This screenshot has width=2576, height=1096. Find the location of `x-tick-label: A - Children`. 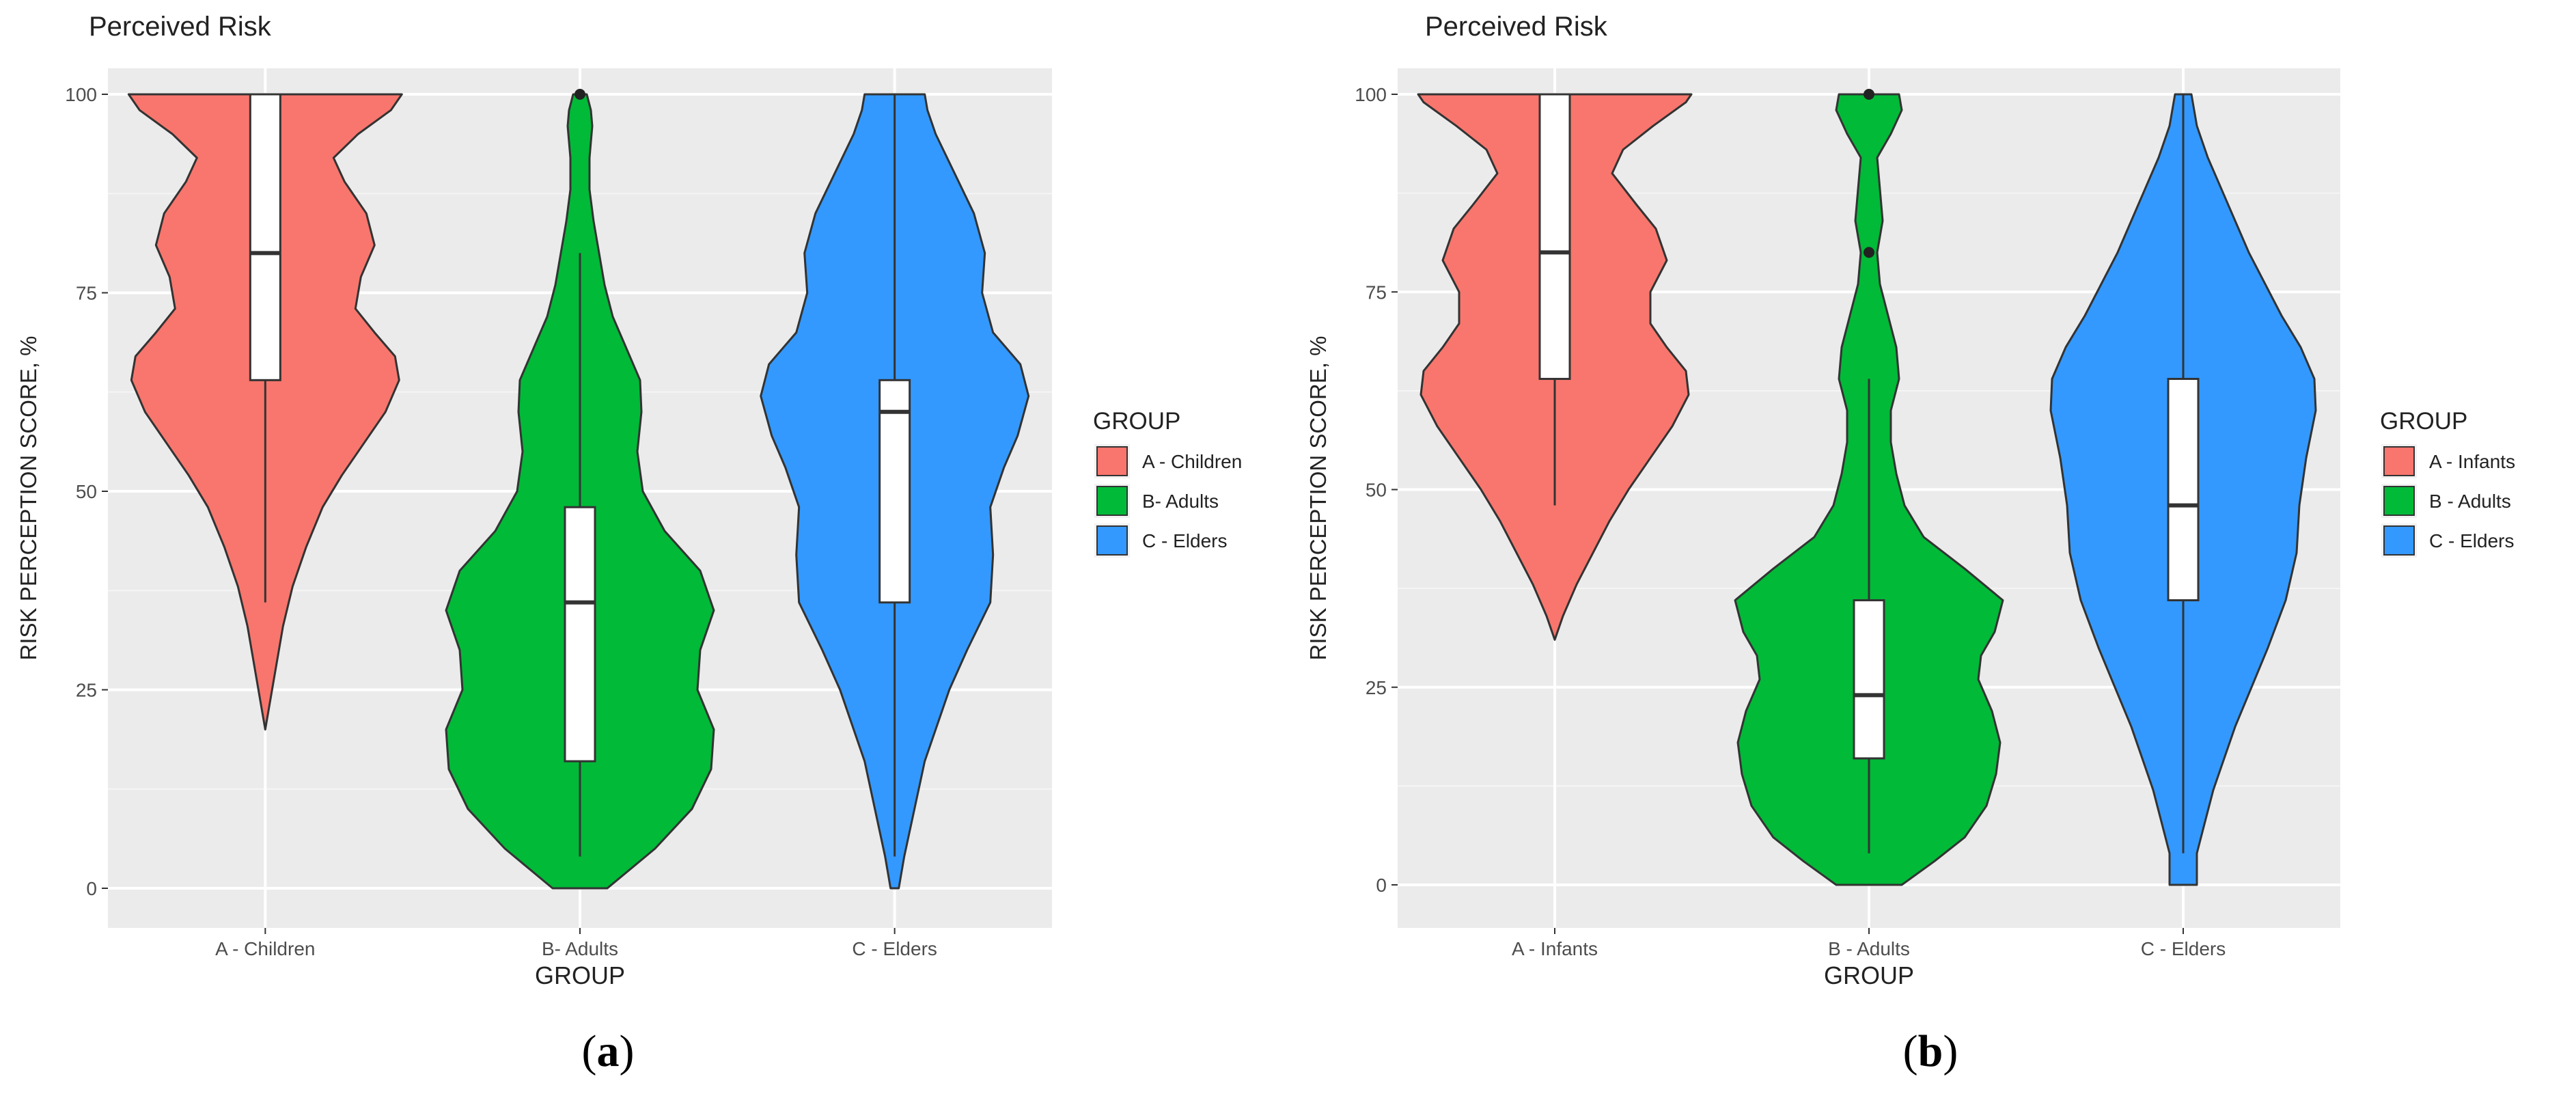

x-tick-label: A - Children is located at coordinates (265, 948).